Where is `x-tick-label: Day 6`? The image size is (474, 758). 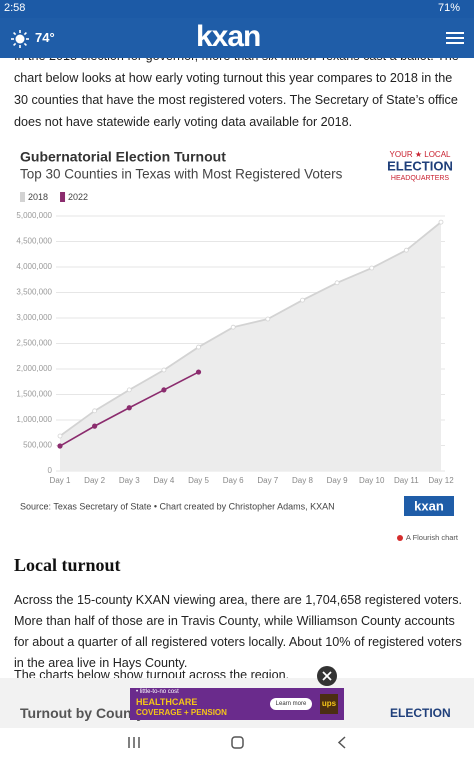
x-tick-label: Day 6 is located at coordinates (233, 480).